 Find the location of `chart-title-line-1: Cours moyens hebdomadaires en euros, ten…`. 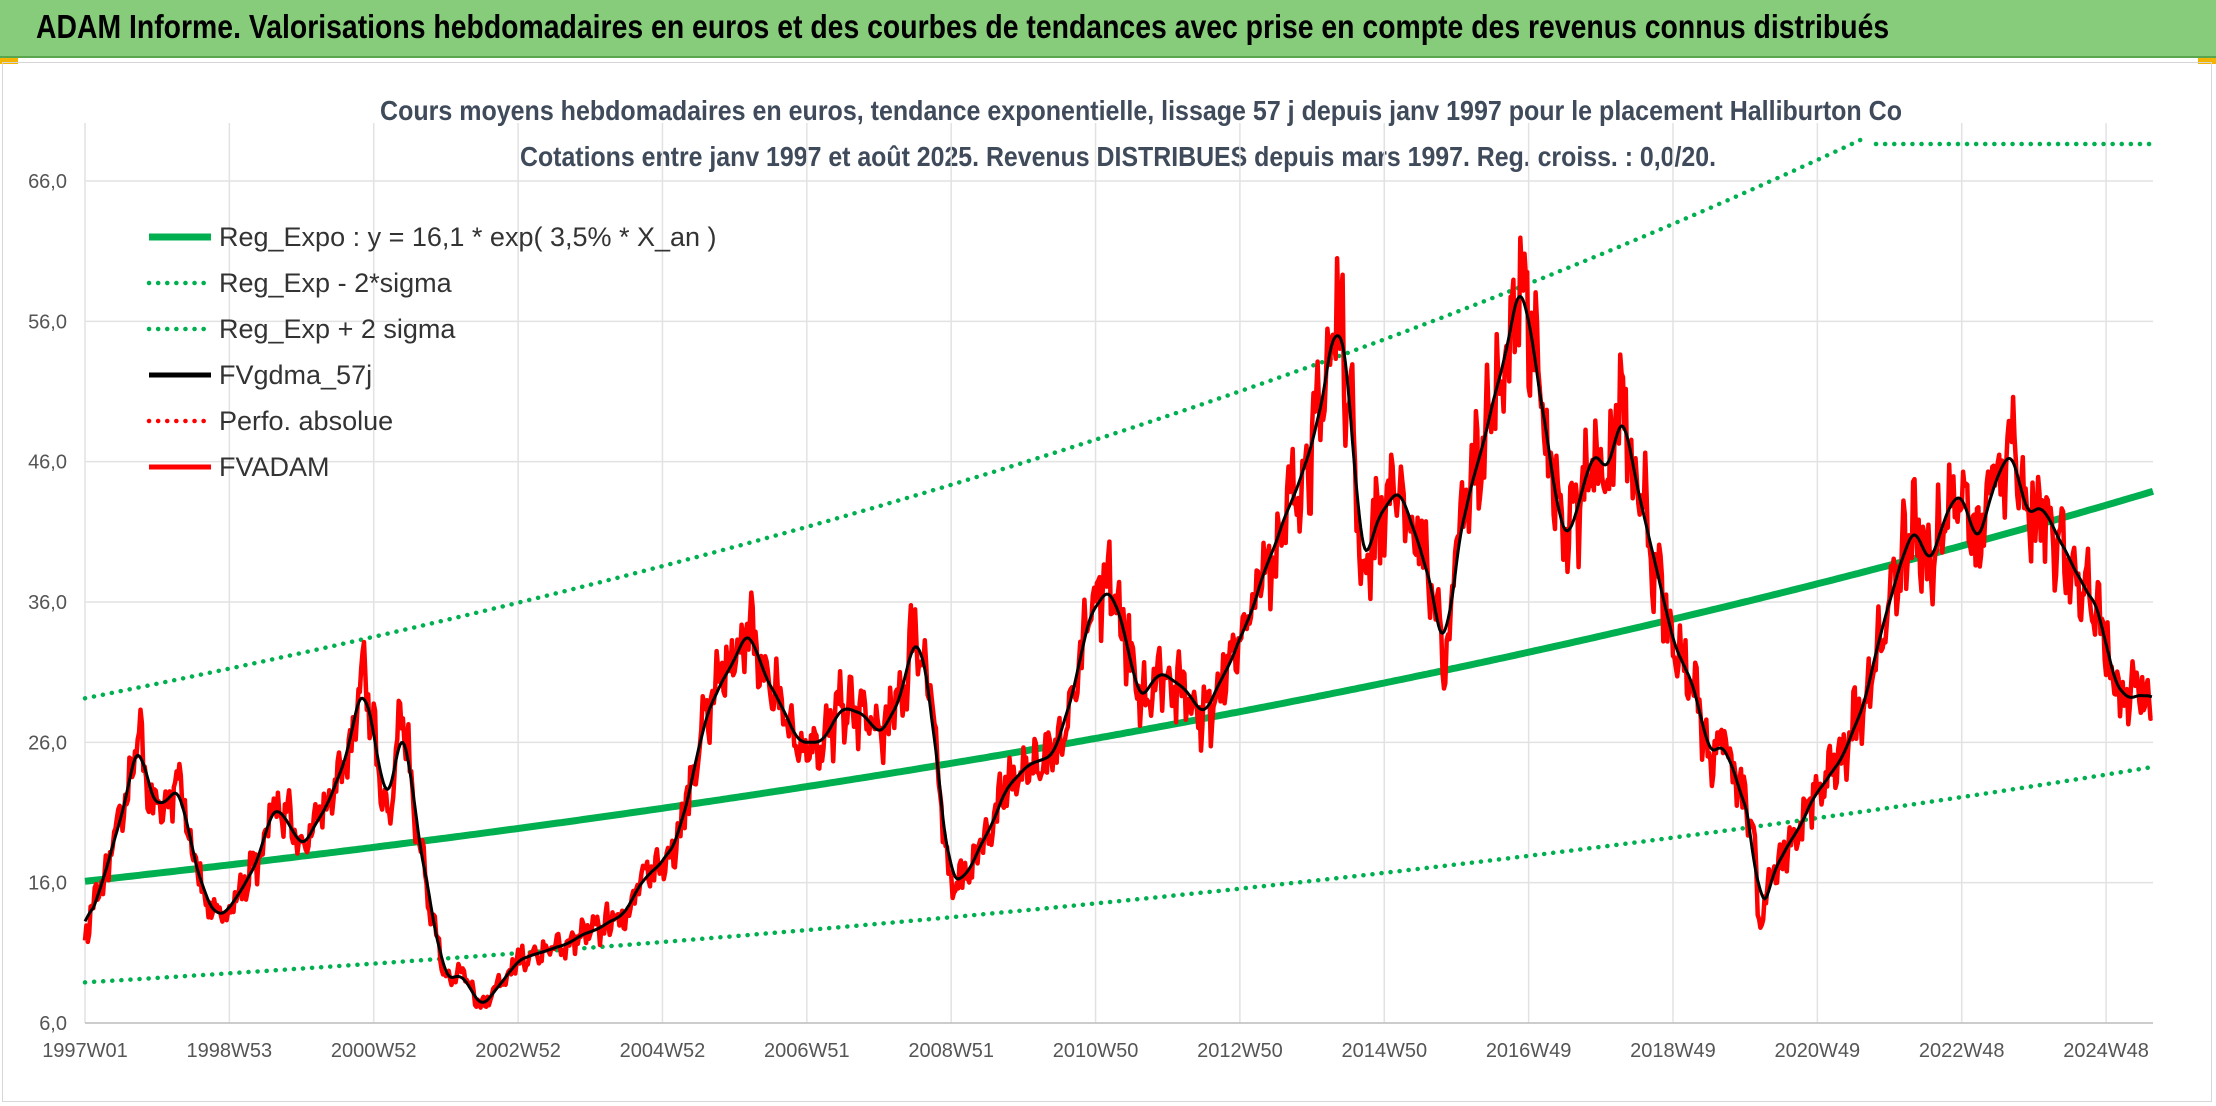

chart-title-line-1: Cours moyens hebdomadaires en euros, ten… is located at coordinates (1141, 110).